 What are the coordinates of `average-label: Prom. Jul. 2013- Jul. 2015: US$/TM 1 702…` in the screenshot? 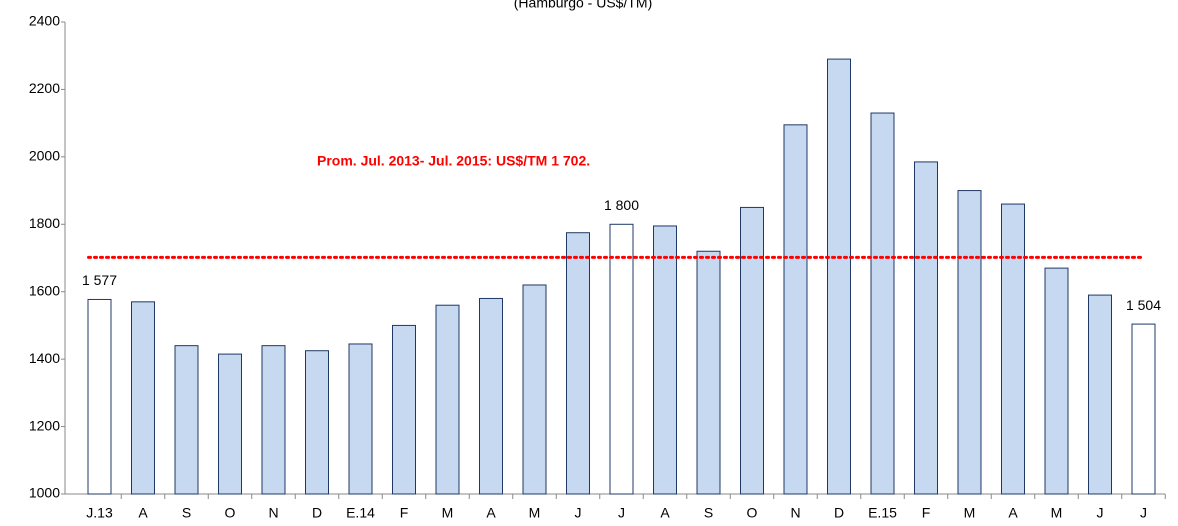 It's located at (453, 161).